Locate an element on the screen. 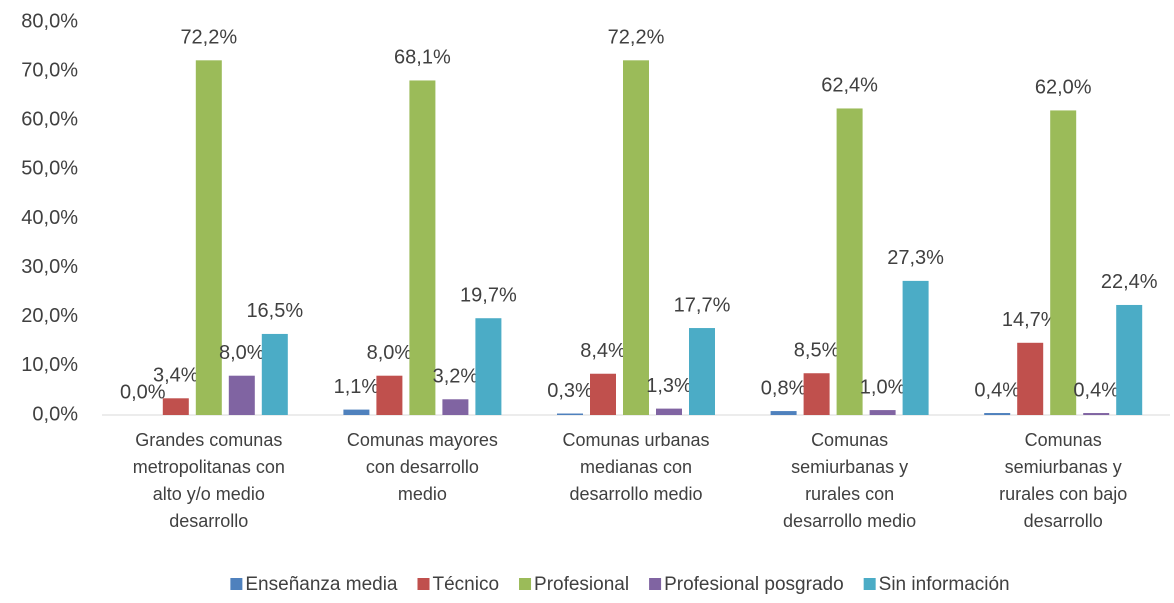  legend-label: Sin información is located at coordinates (944, 584).